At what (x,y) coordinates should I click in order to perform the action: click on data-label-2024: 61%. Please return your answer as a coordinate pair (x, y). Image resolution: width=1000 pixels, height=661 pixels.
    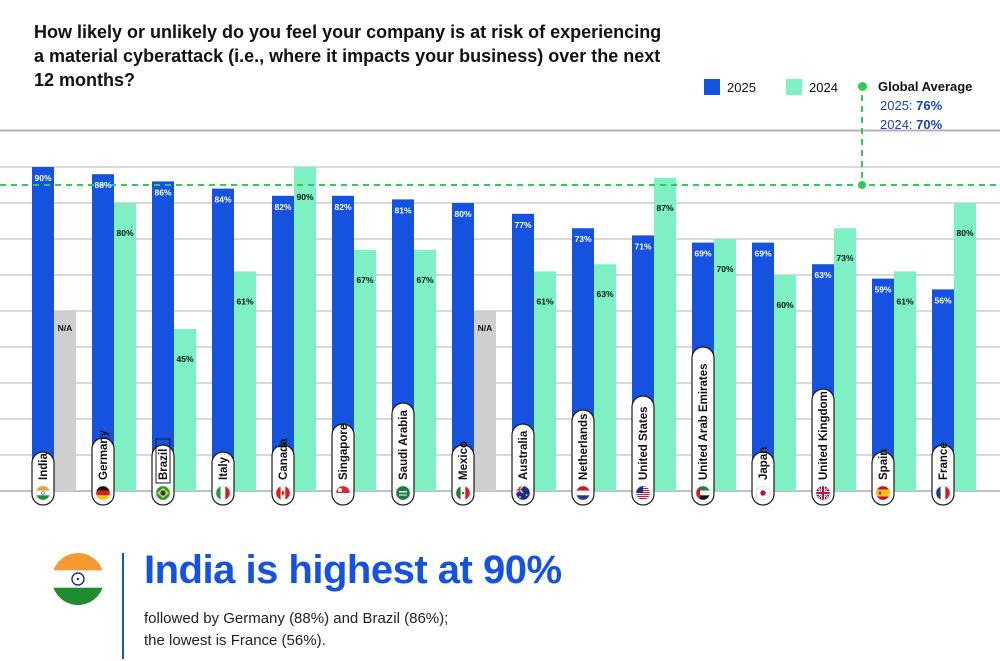
    Looking at the image, I should click on (904, 301).